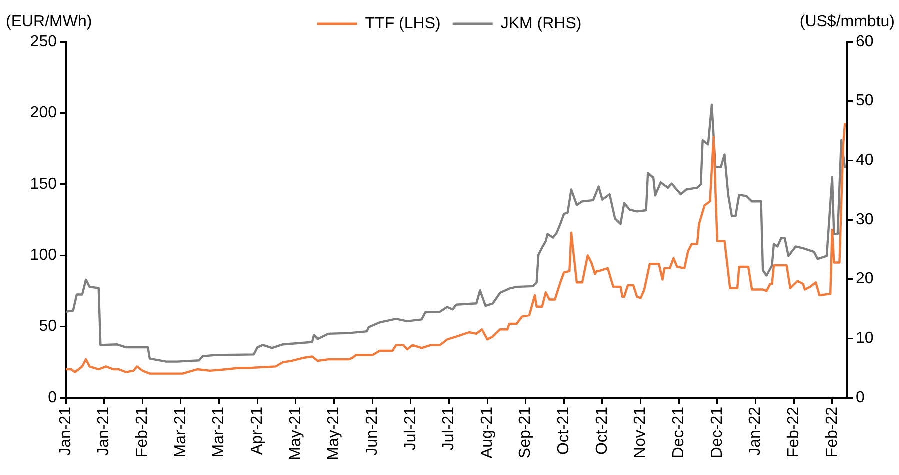 This screenshot has width=899, height=475. Describe the element at coordinates (49, 21) in the screenshot. I see `y-axis-title: (EUR/MWh)` at that location.